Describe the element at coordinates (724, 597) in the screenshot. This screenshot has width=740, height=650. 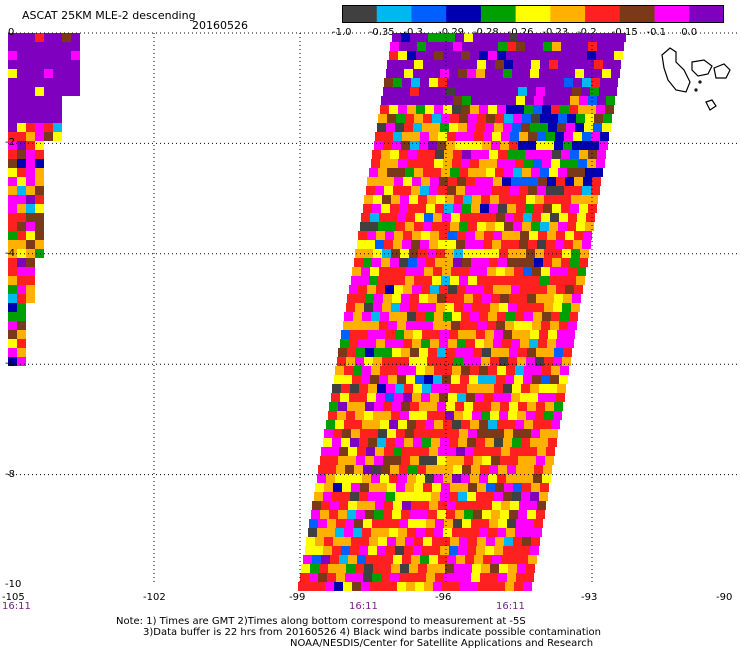
I see `longitude-label: -90` at that location.